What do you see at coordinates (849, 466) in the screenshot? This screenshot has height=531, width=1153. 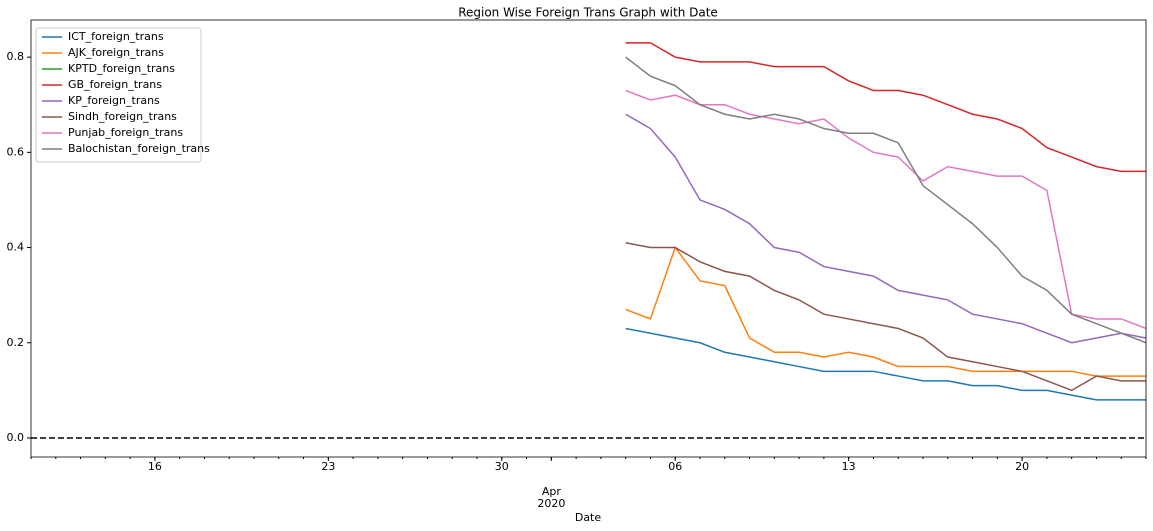 I see `x-tick-label: 13` at bounding box center [849, 466].